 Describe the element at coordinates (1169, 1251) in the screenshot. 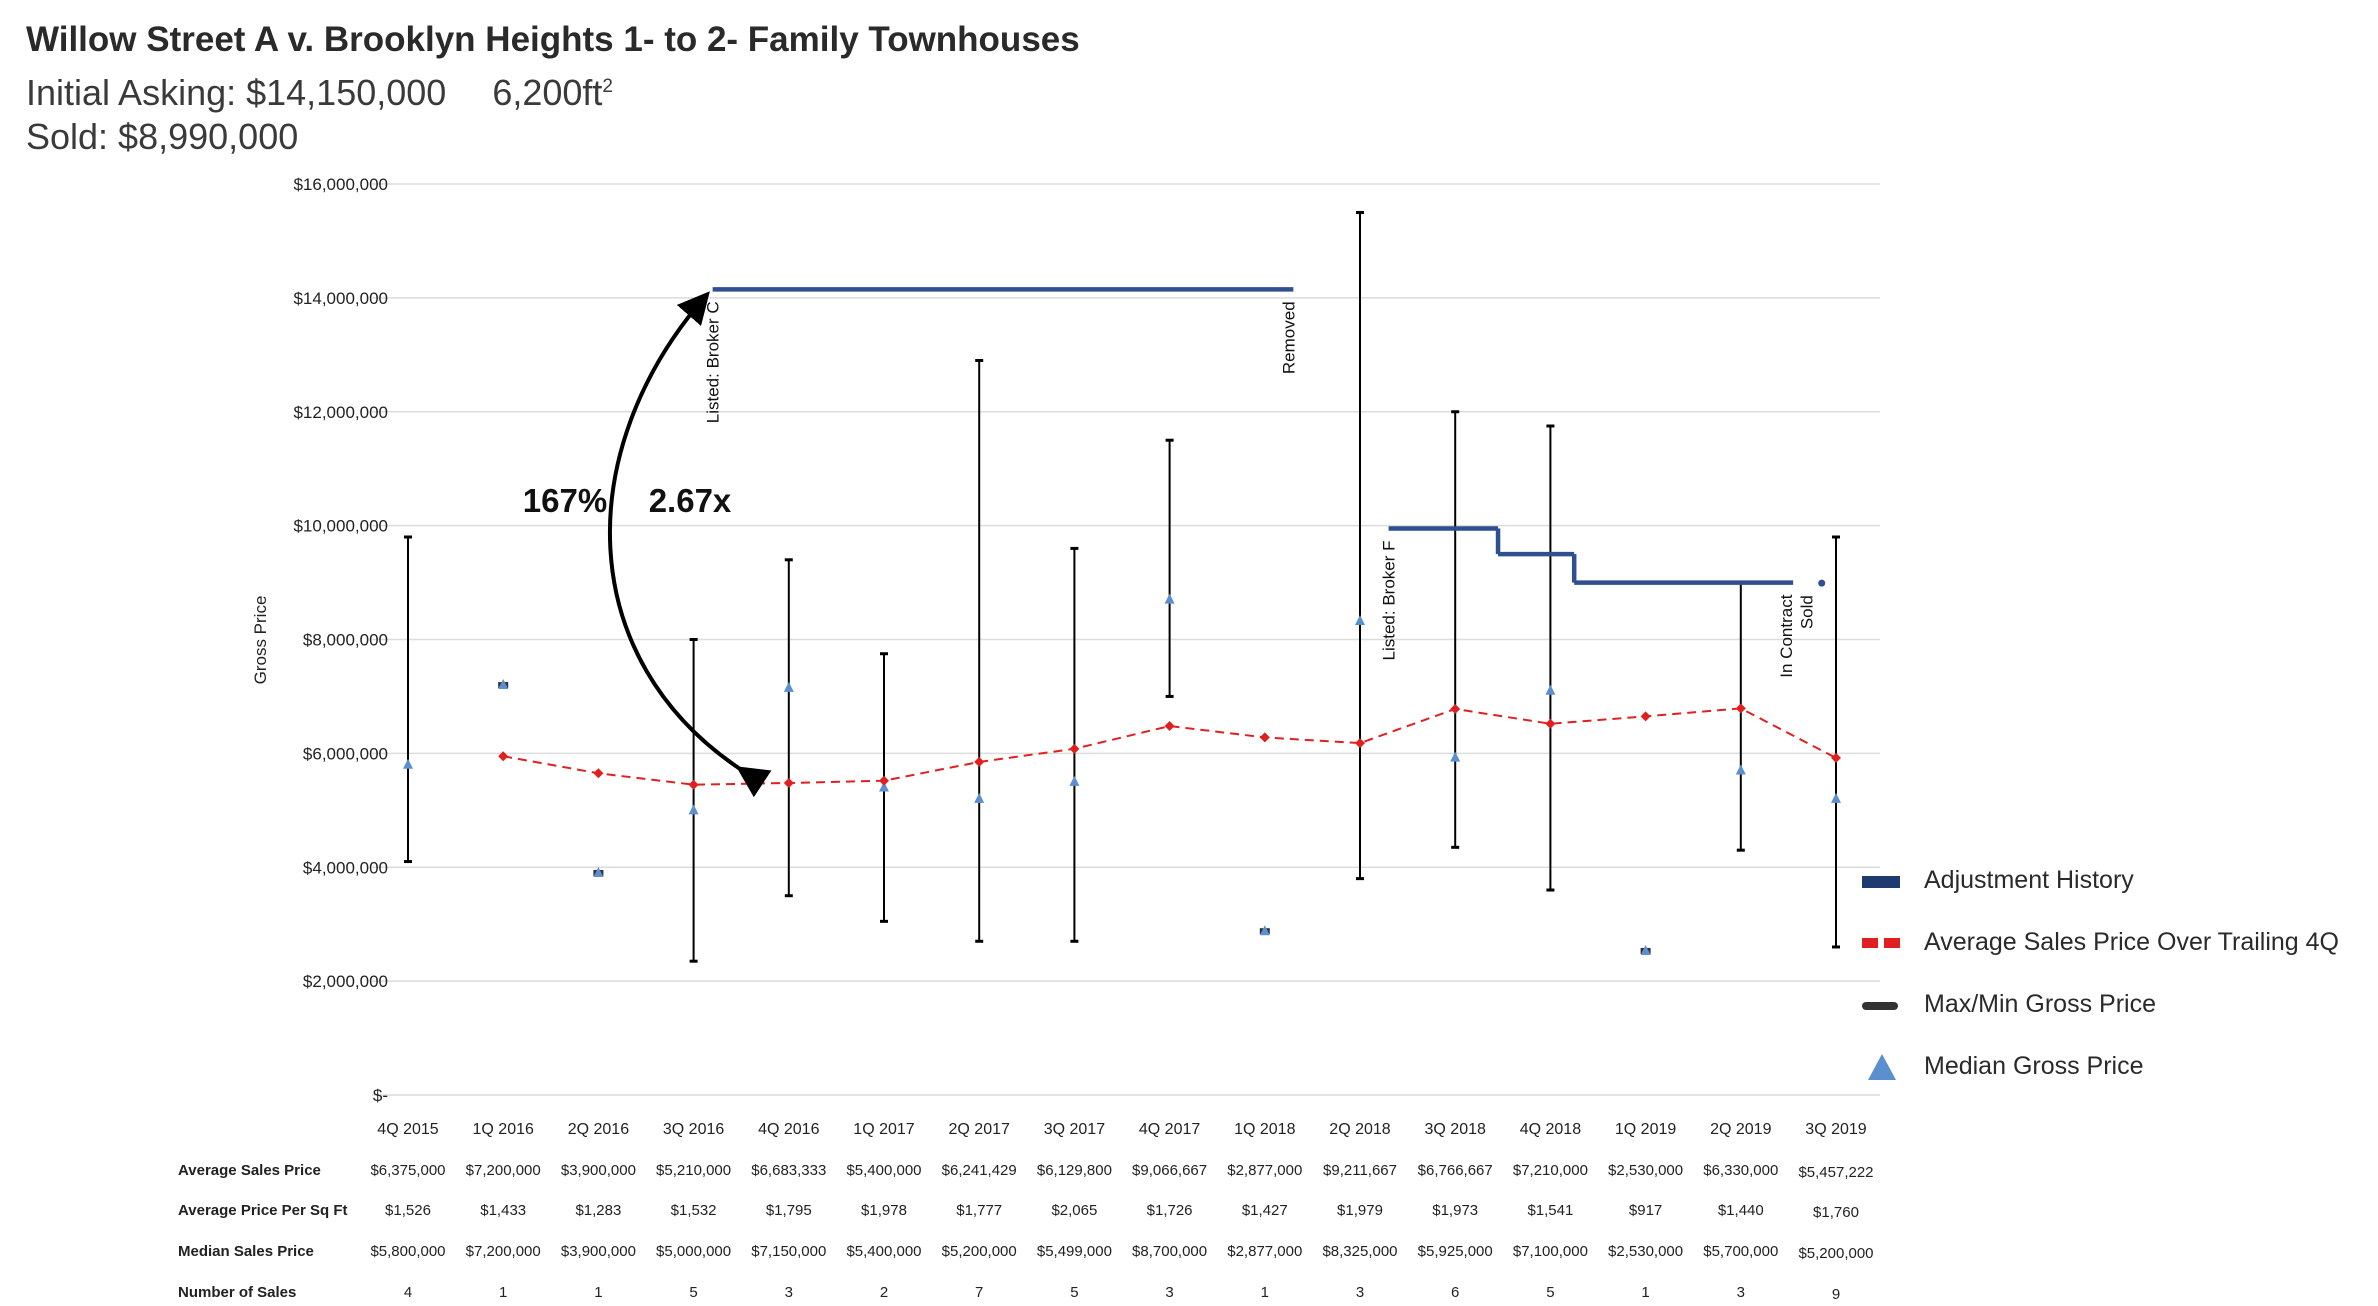

I see `table-cell: $8,700,000` at that location.